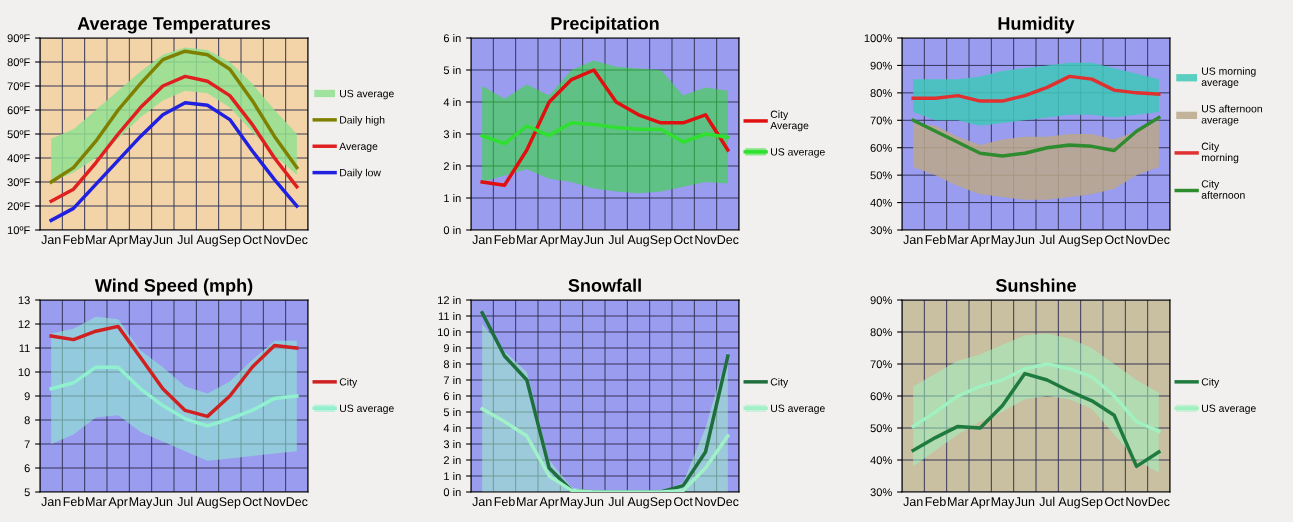 This screenshot has height=522, width=1293. What do you see at coordinates (27, 468) in the screenshot?
I see `y-tick-label: 6` at bounding box center [27, 468].